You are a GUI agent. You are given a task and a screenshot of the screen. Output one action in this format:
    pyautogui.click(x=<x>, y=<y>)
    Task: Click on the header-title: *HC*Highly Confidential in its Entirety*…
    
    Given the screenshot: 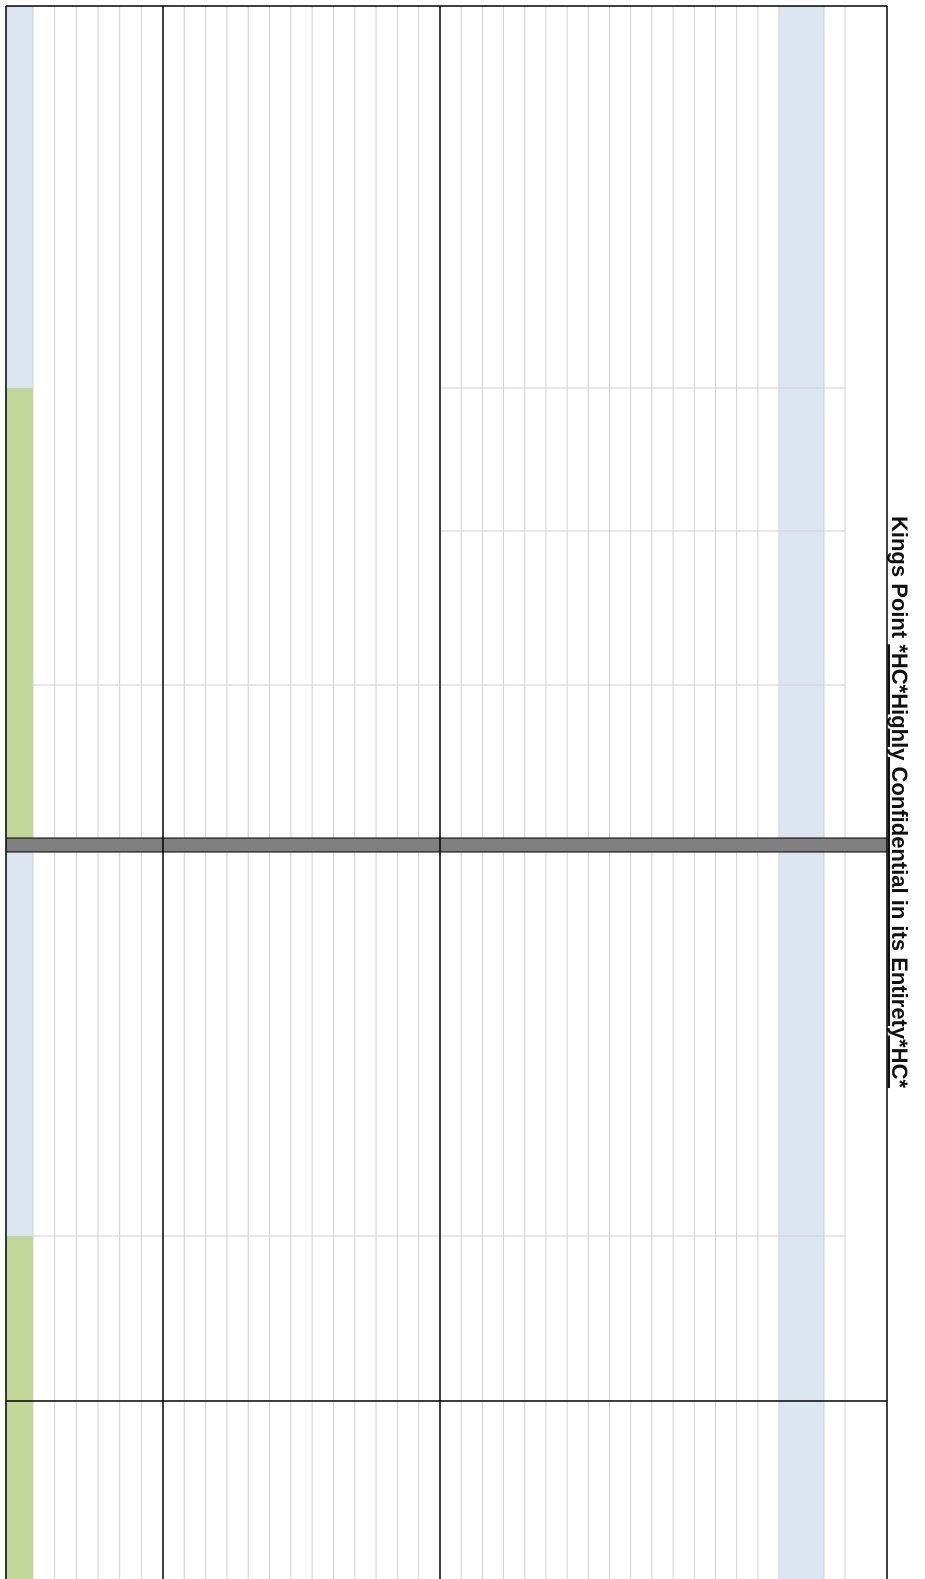 What is the action you would take?
    pyautogui.click(x=899, y=866)
    